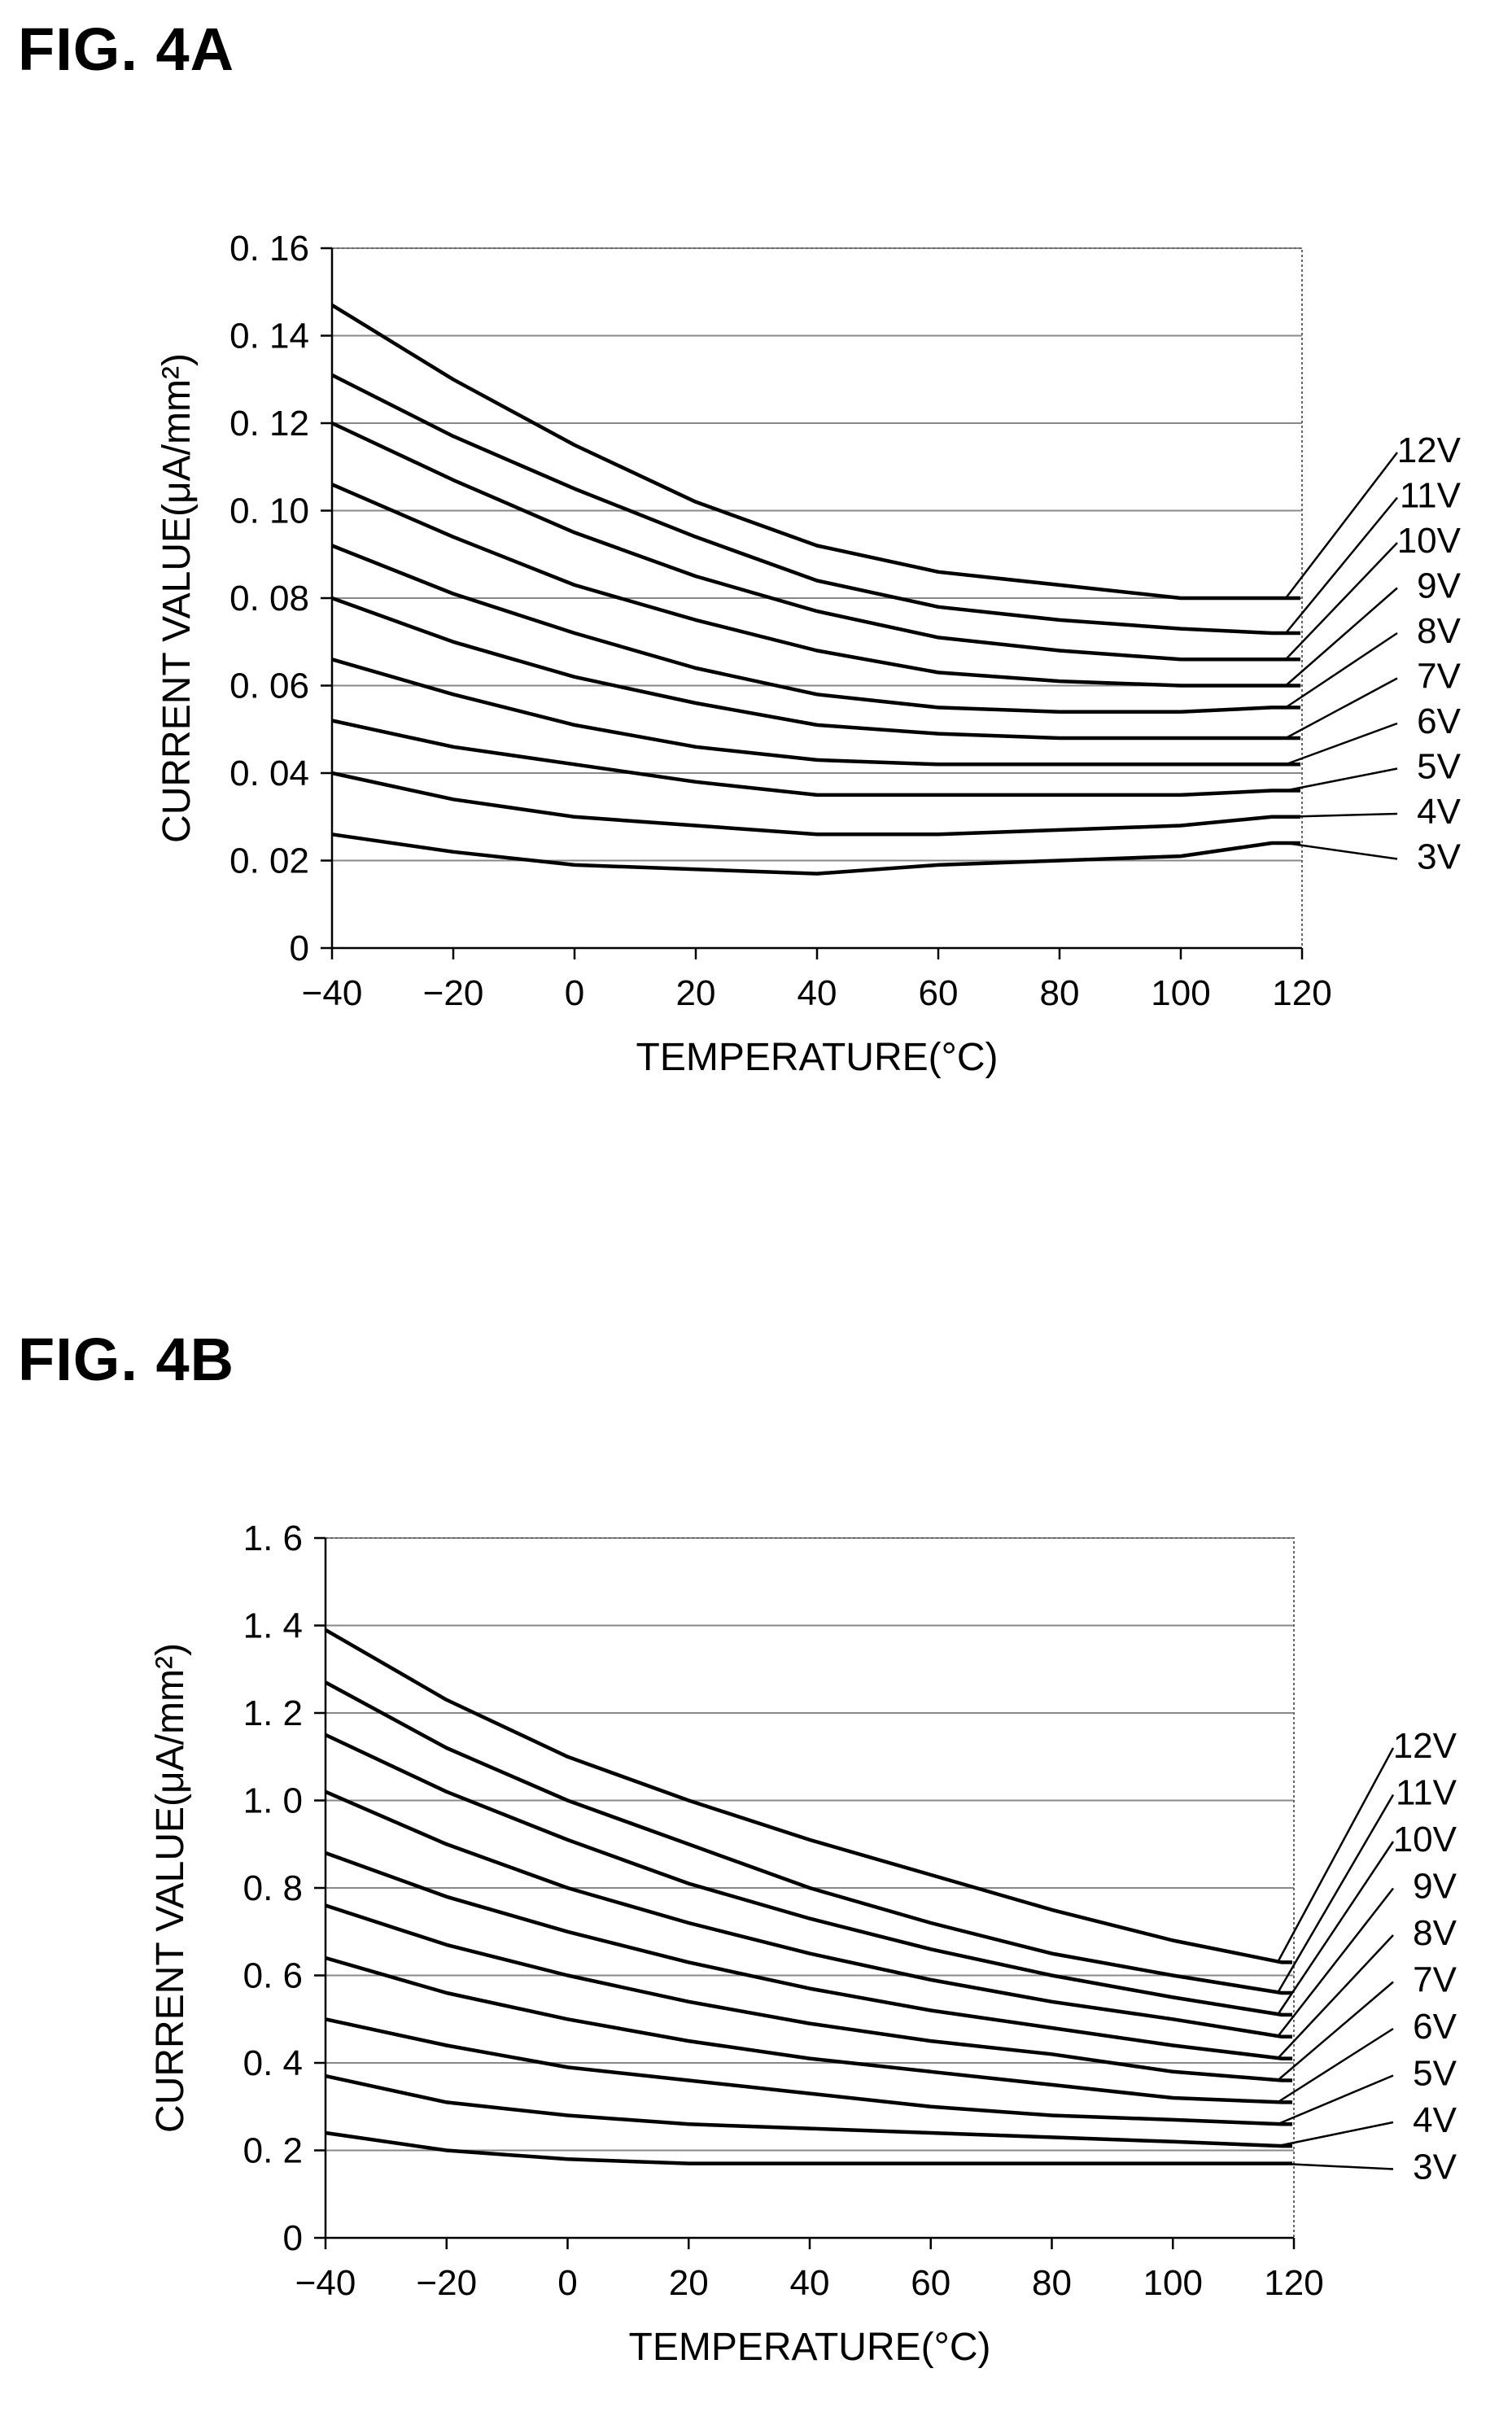 This screenshot has height=2412, width=1512. What do you see at coordinates (269, 249) in the screenshot?
I see `y-tick-label: 0. 16` at bounding box center [269, 249].